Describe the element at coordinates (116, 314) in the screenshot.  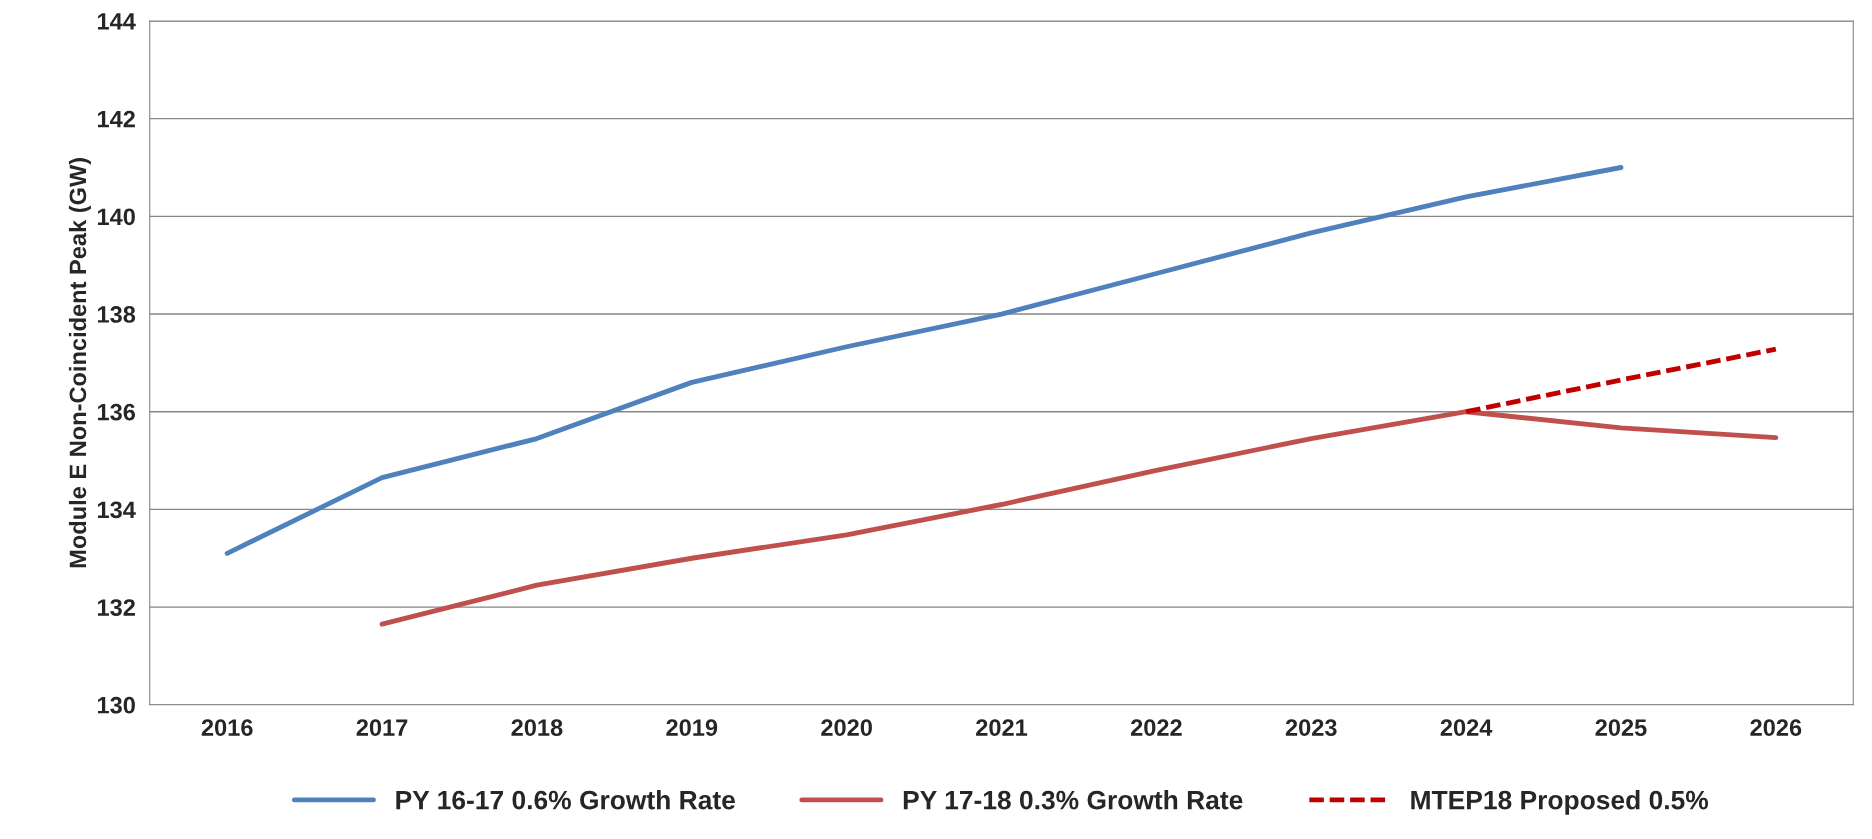
I see `y-tick-label: 138` at that location.